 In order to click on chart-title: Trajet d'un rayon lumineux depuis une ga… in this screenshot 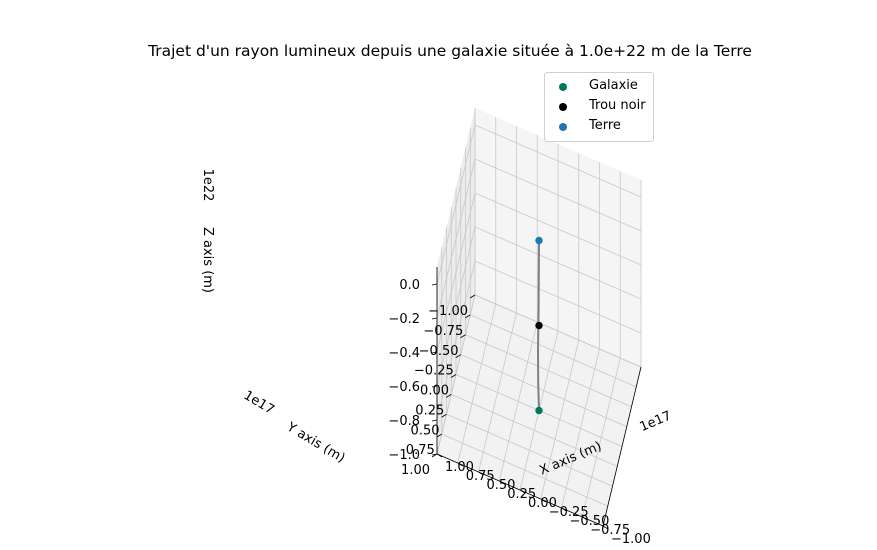, I will do `click(450, 51)`.